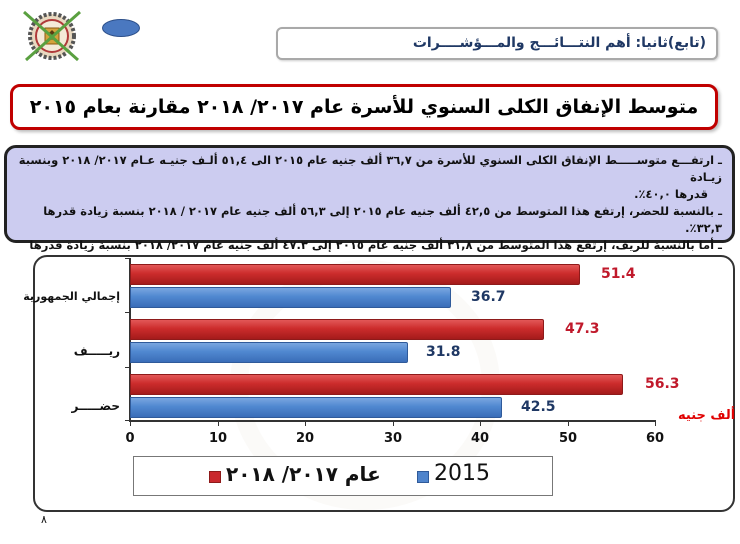 This screenshot has height=544, width=740. I want to click on legend-label-2017-2018: عام ٢٠١٧/ ٢٠١٨, so click(303, 474).